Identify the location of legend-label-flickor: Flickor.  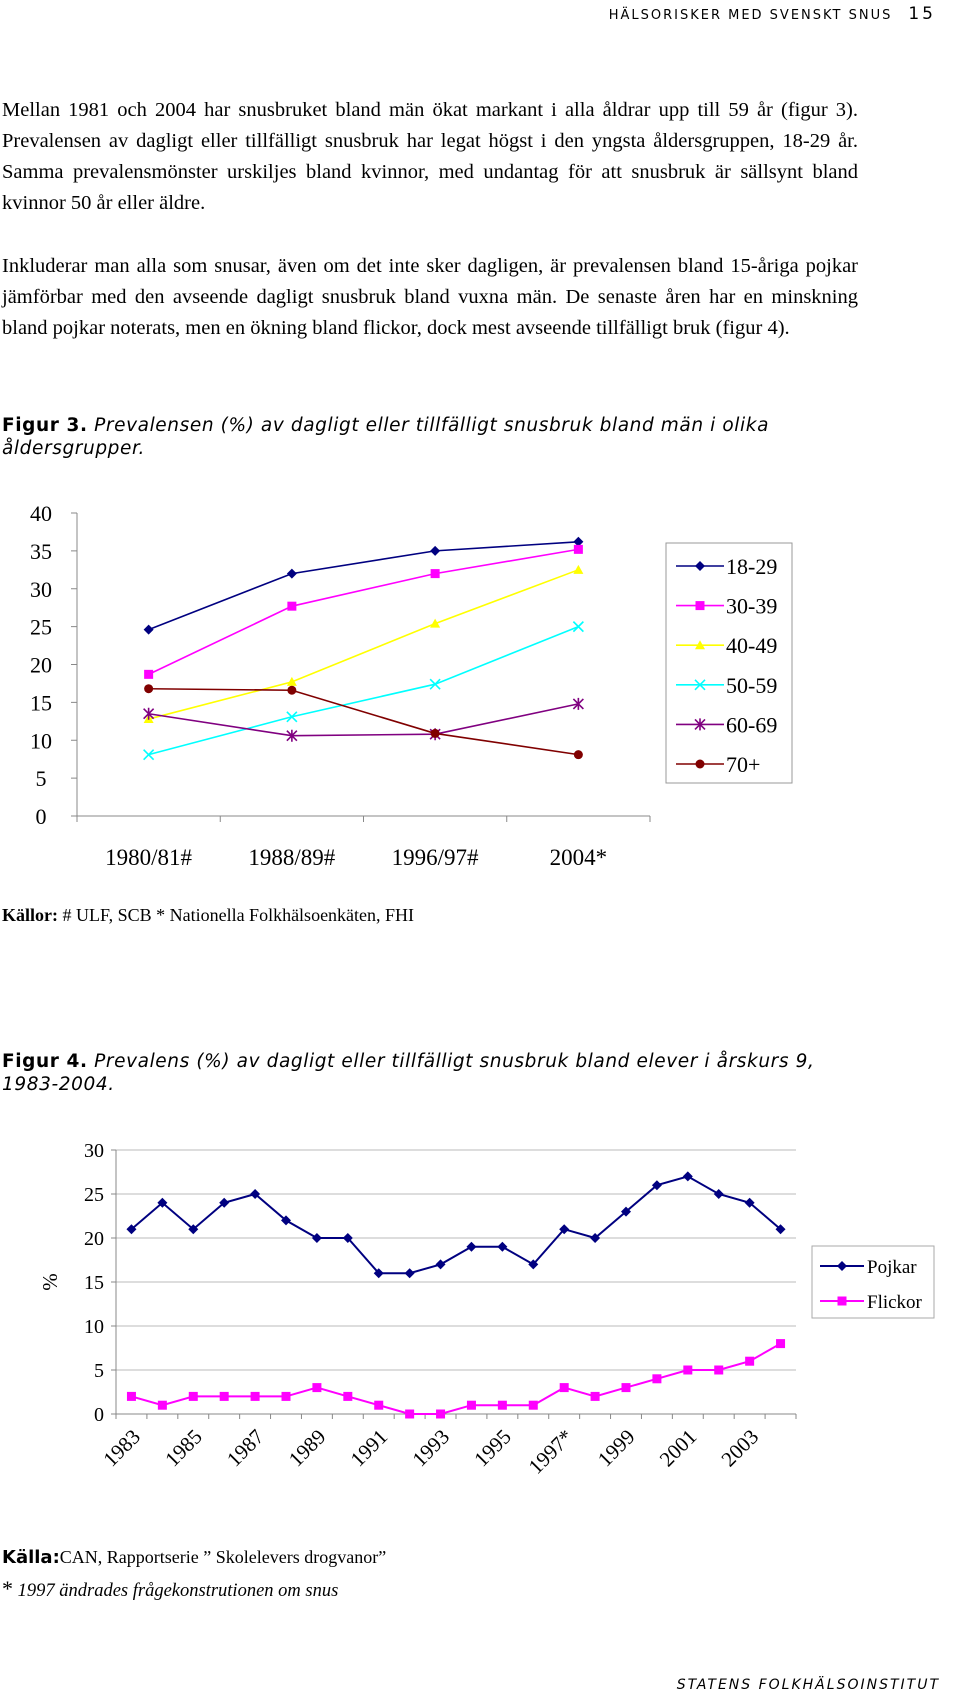
(895, 1302).